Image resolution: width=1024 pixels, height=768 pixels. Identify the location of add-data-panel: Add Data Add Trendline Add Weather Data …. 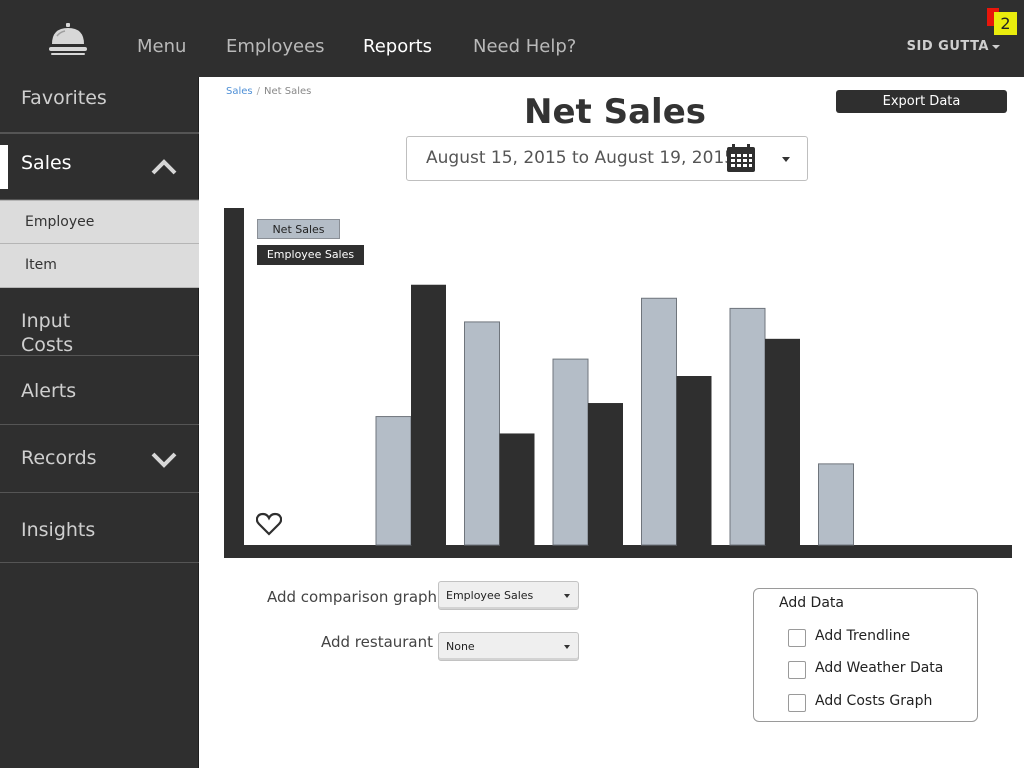
(865, 655).